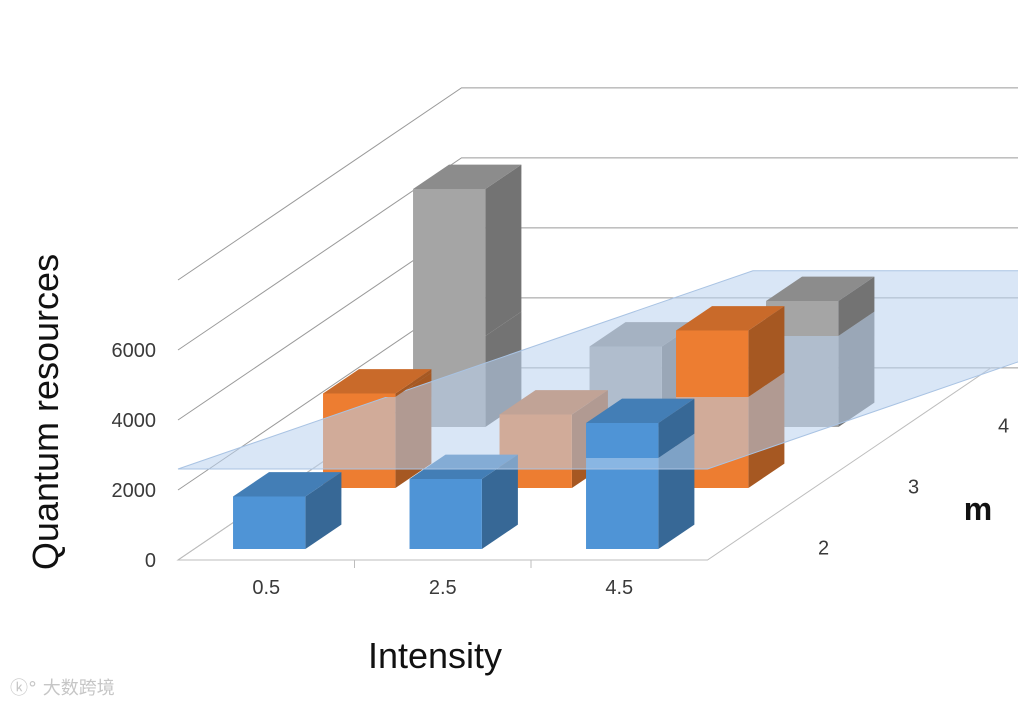  Describe the element at coordinates (1003, 427) in the screenshot. I see `z-tick-label: 4` at that location.